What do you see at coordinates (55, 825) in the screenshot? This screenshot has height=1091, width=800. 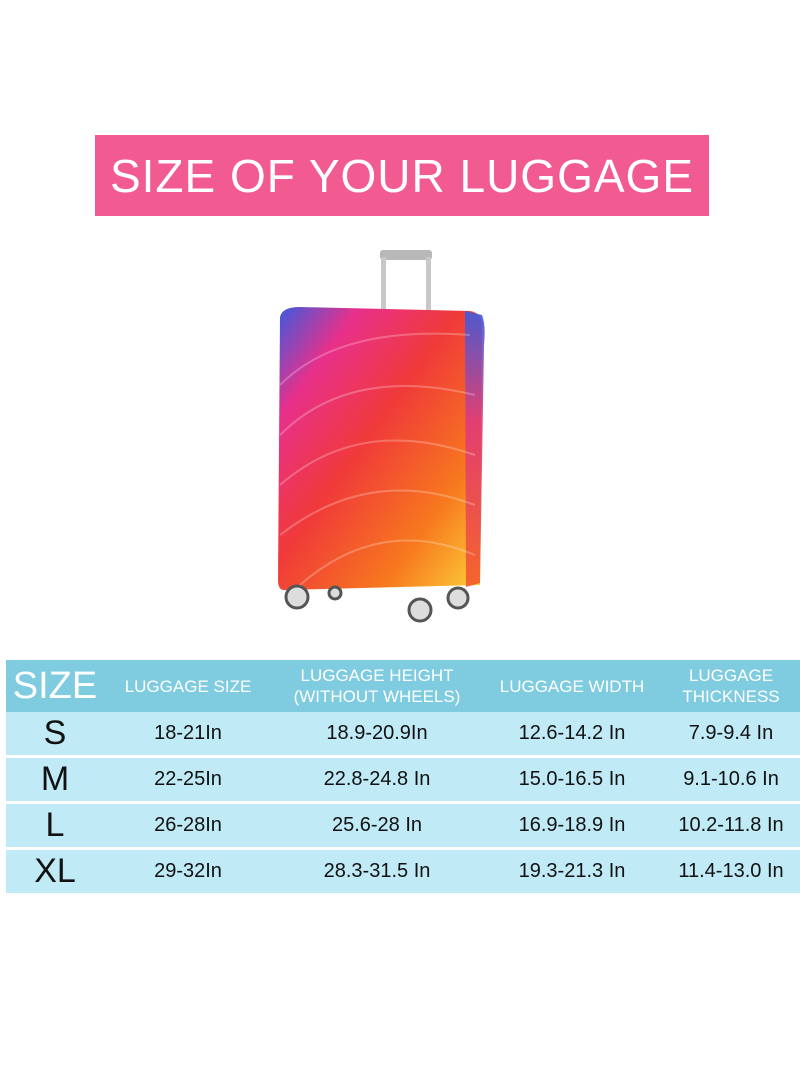 I see `size-cell: L` at bounding box center [55, 825].